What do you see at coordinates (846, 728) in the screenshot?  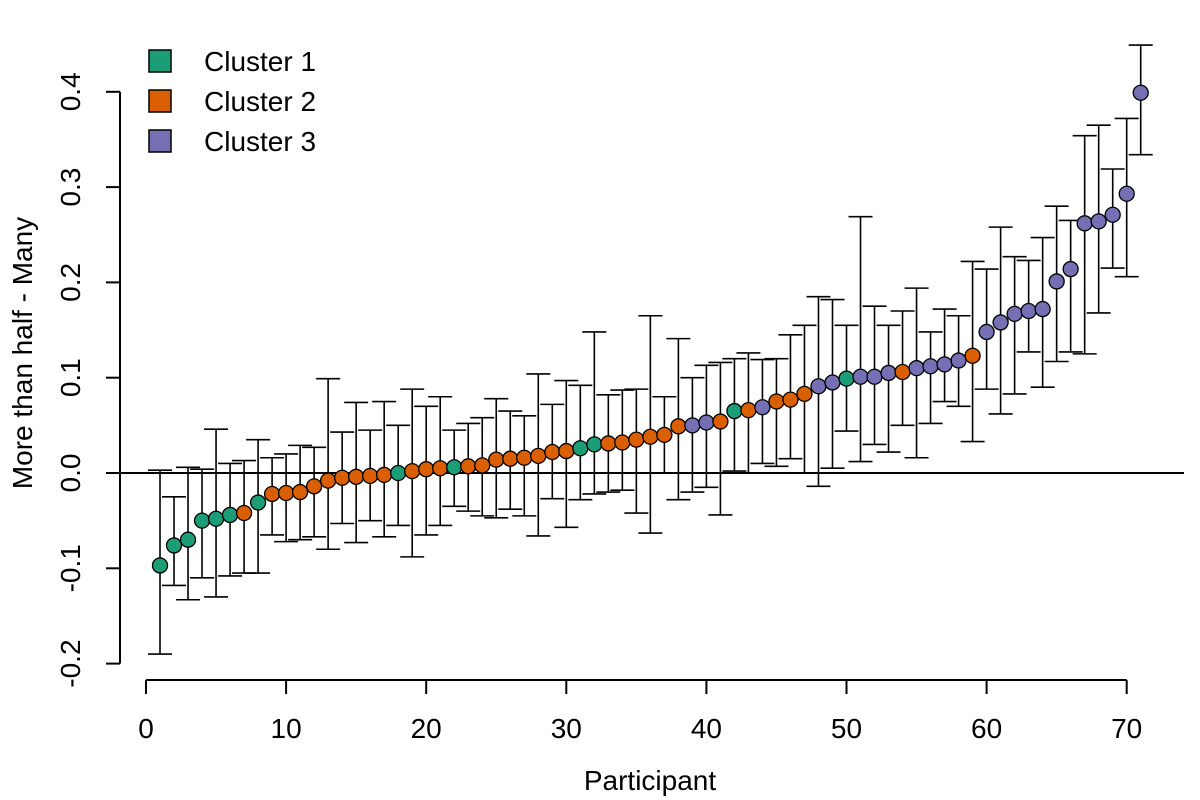 I see `x-tick-label: 50` at bounding box center [846, 728].